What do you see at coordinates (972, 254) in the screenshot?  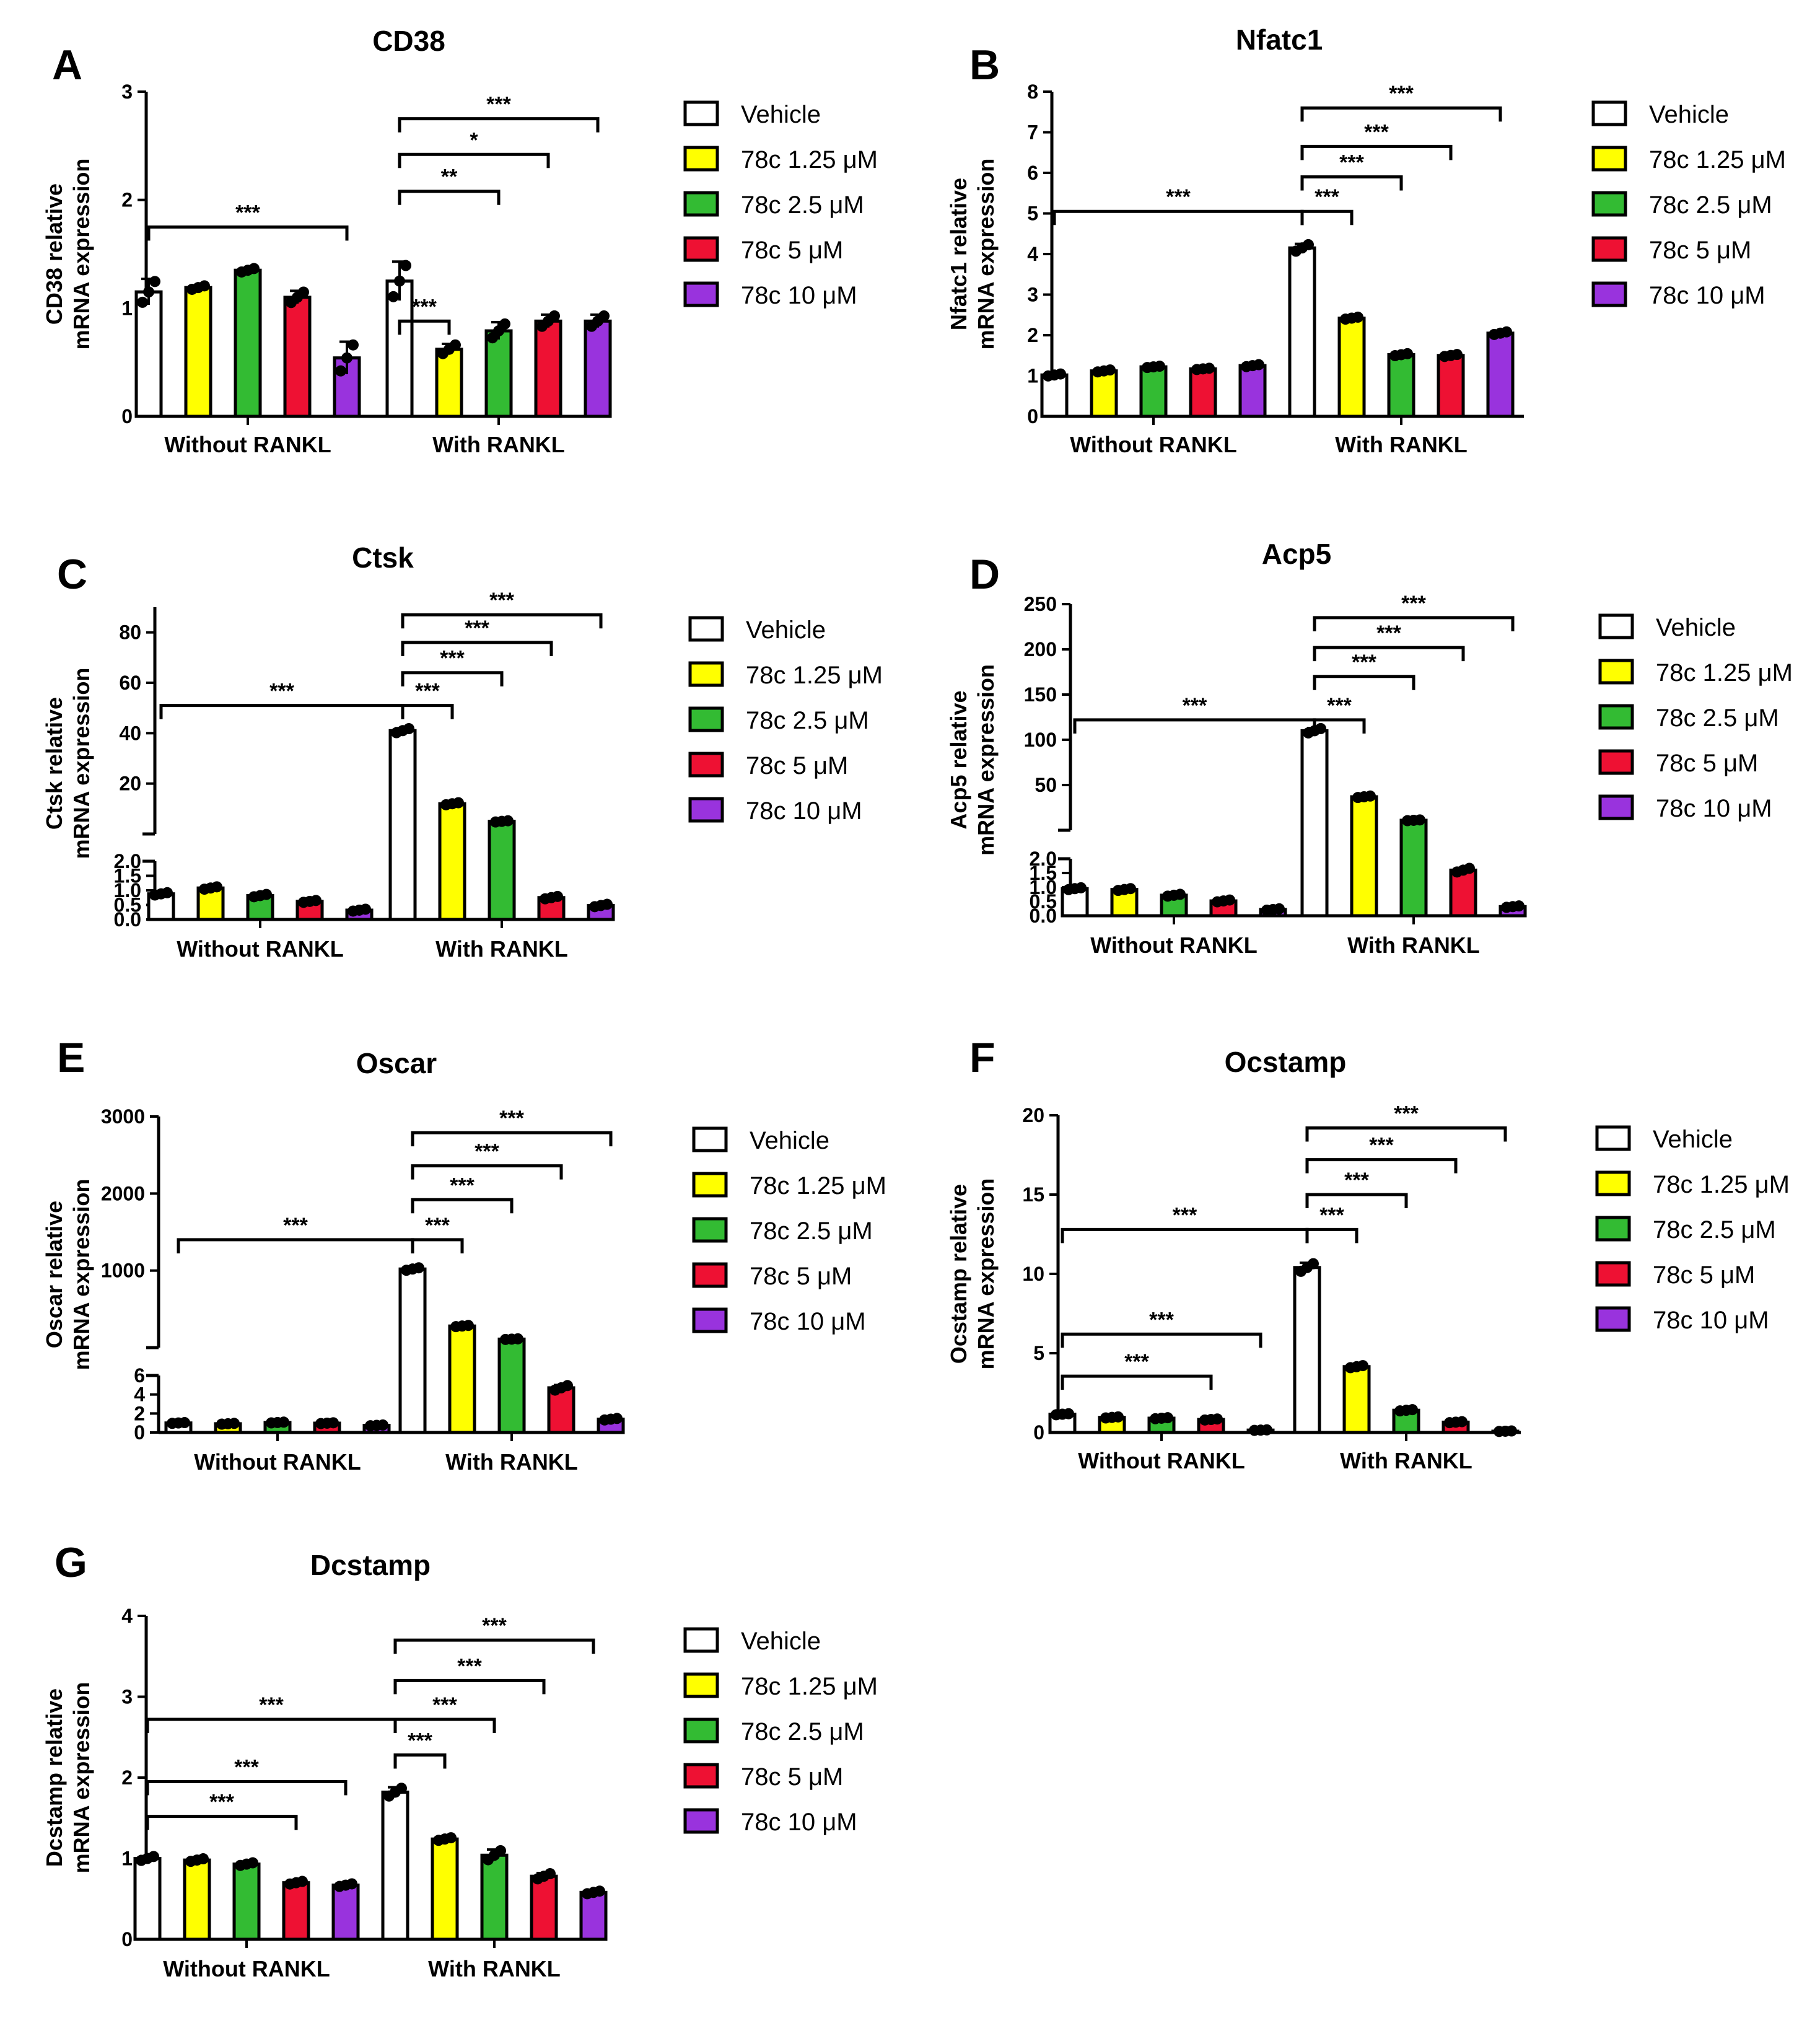 I see `y-axis-title: Nfatc1 relativemRNA expression` at bounding box center [972, 254].